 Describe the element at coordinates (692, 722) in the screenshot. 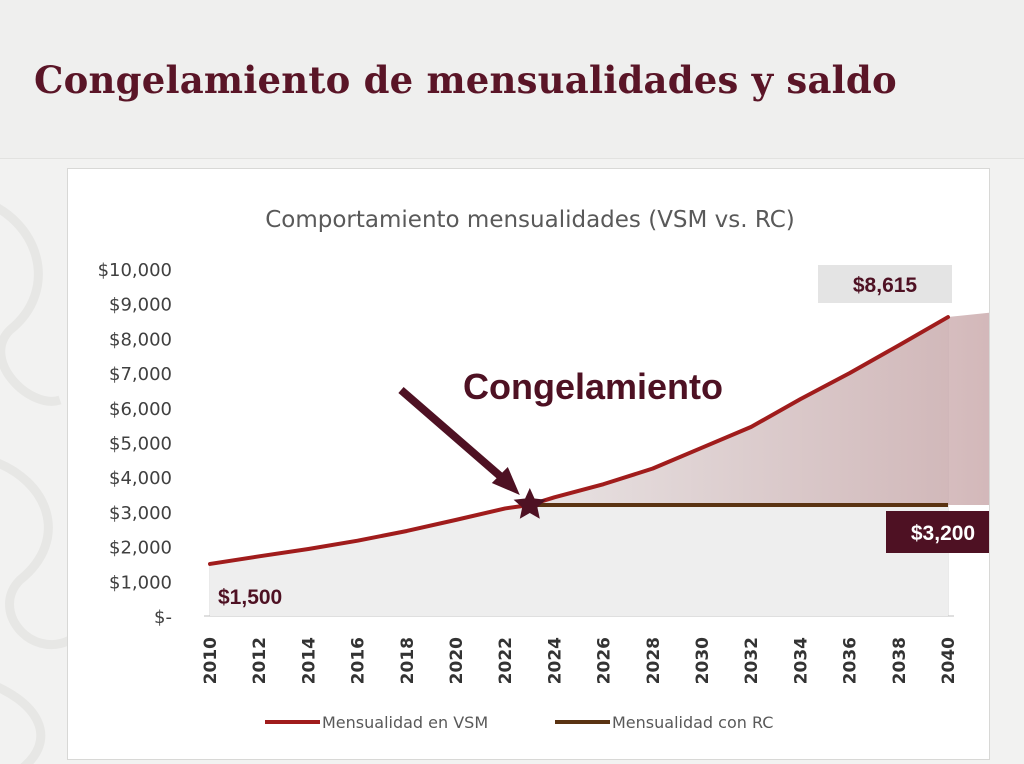

I see `legend-label-rc: Mensualidad con RC` at that location.